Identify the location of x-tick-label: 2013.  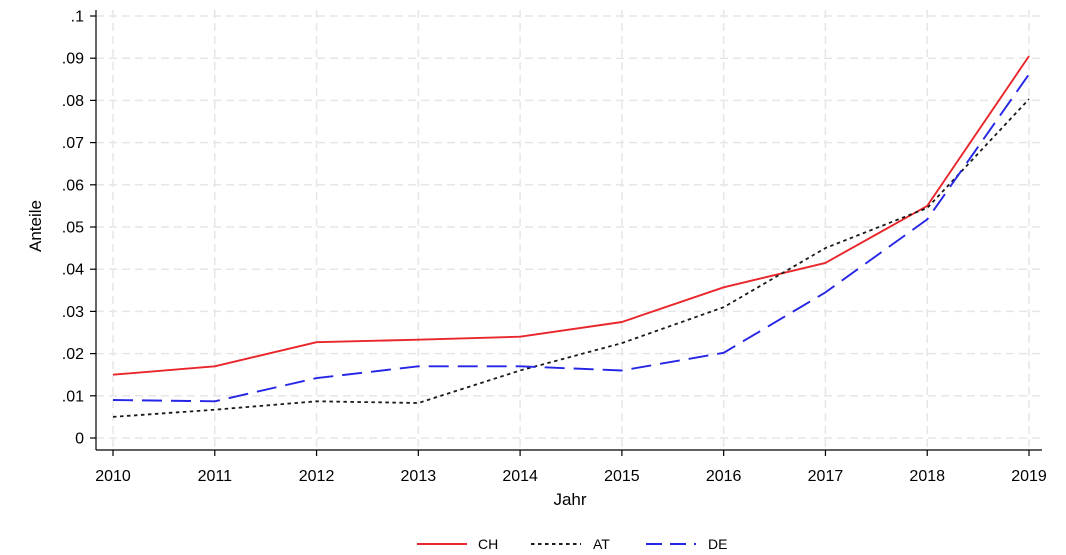
(419, 476).